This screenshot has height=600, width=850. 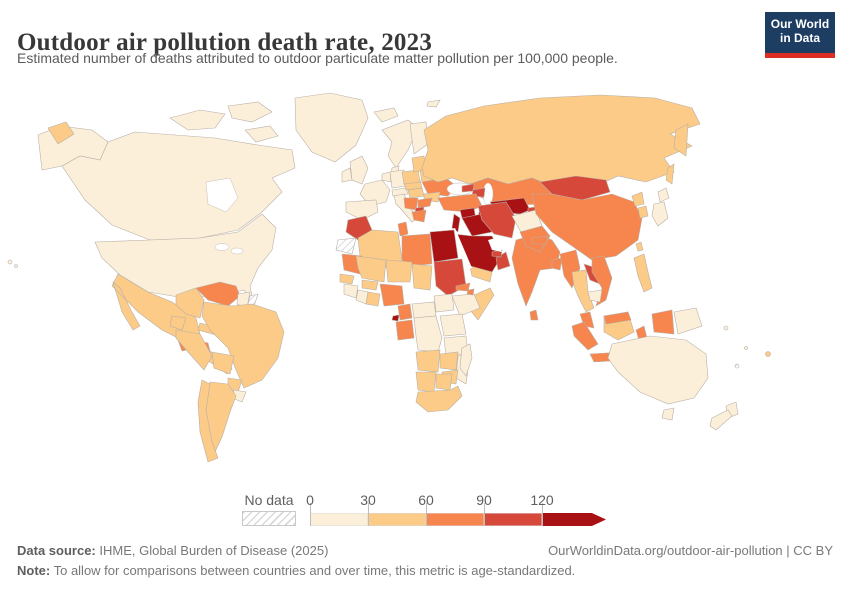 I want to click on country-svalbard, so click(x=433, y=103).